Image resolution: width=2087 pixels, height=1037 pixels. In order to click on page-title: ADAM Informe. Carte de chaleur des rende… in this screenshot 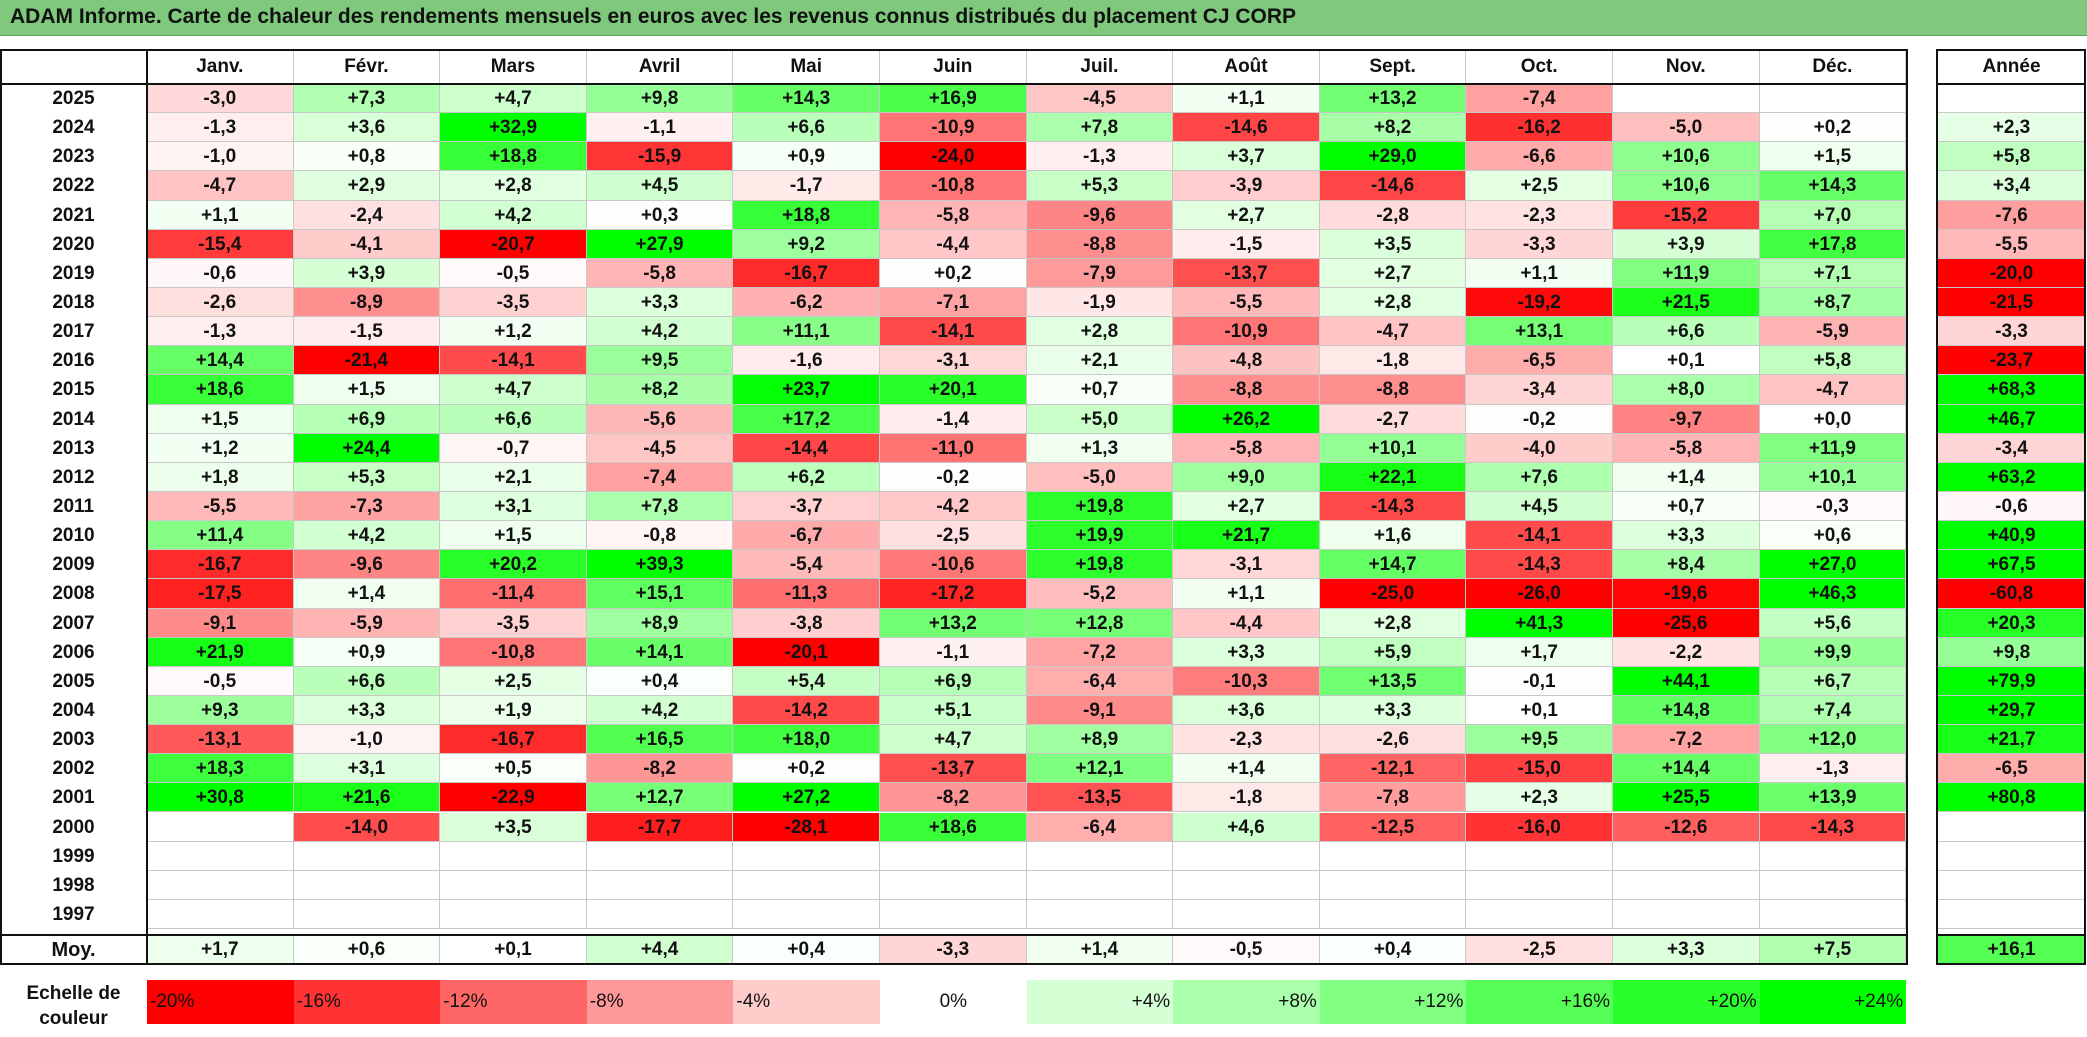, I will do `click(653, 16)`.